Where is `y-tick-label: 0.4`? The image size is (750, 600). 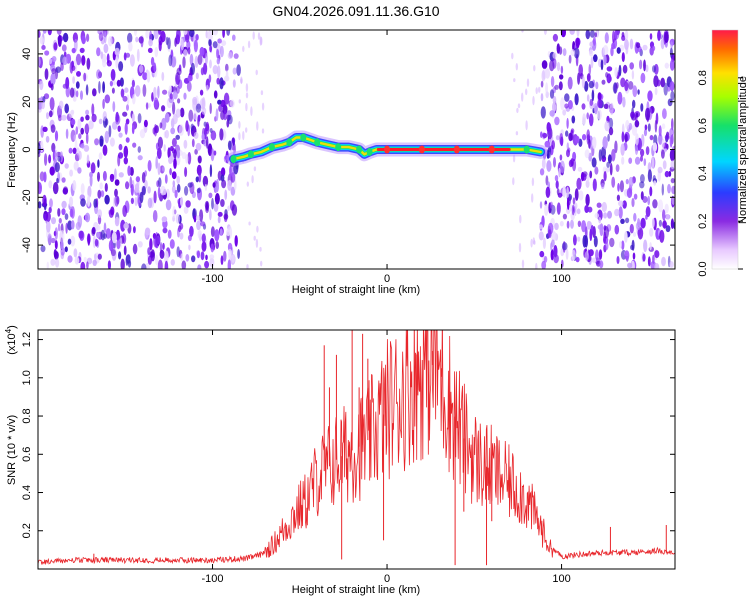
y-tick-label: 0.4 is located at coordinates (27, 492).